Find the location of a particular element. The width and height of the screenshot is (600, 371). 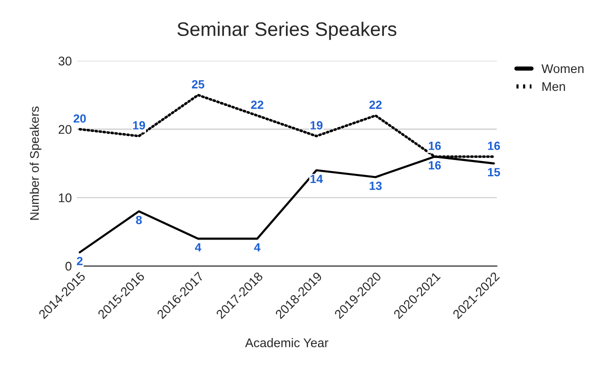

chart-title: Seminar Series Speakers is located at coordinates (286, 31).